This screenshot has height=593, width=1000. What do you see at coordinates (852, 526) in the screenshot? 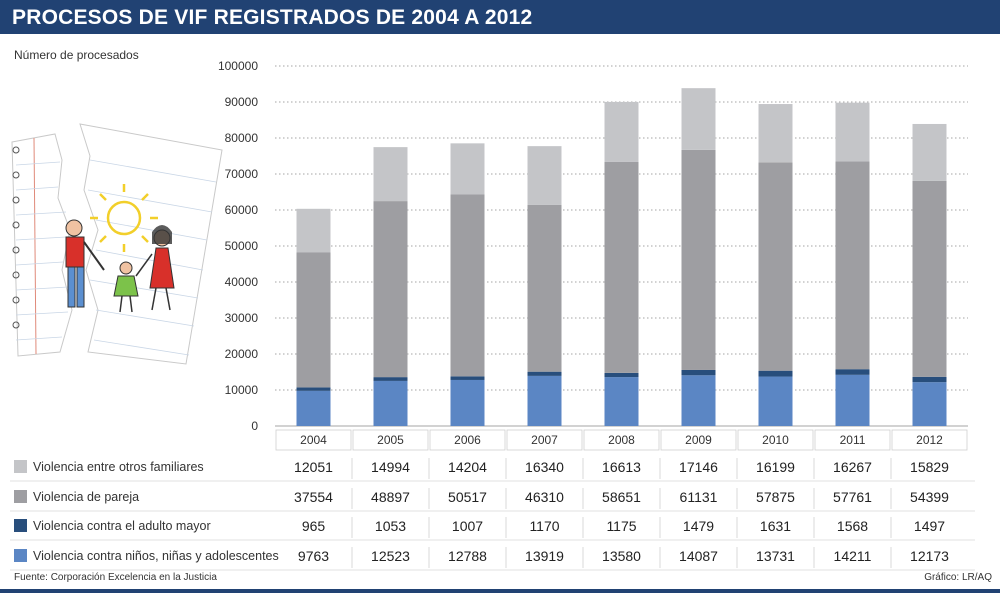
I see `data-label: 1568` at bounding box center [852, 526].